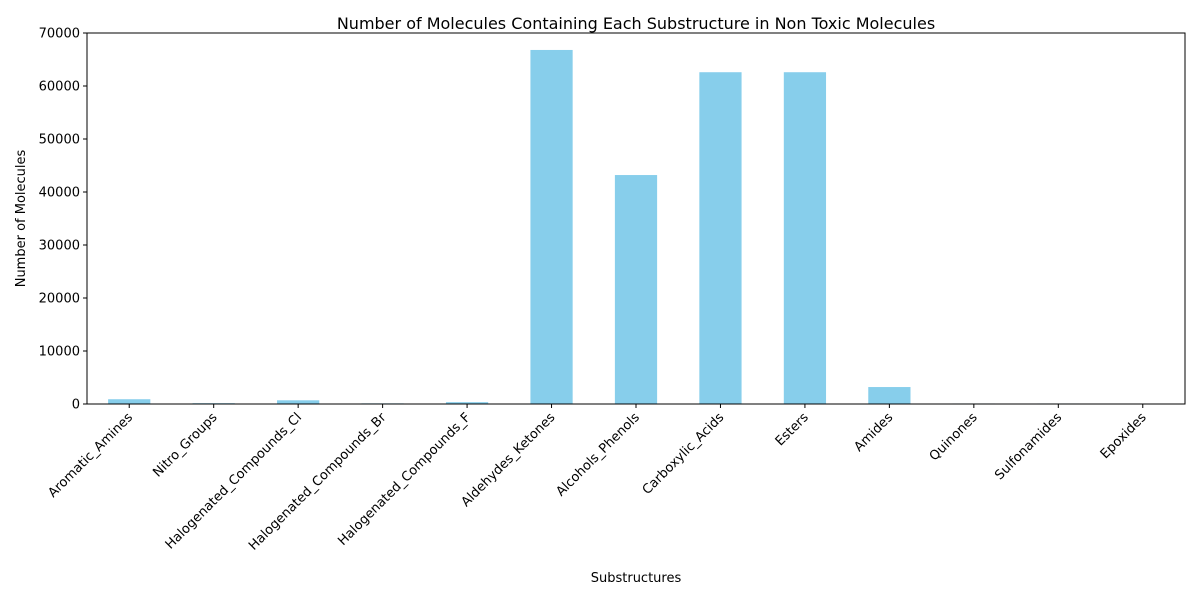  I want to click on x-tick-label: Esters, so click(792, 429).